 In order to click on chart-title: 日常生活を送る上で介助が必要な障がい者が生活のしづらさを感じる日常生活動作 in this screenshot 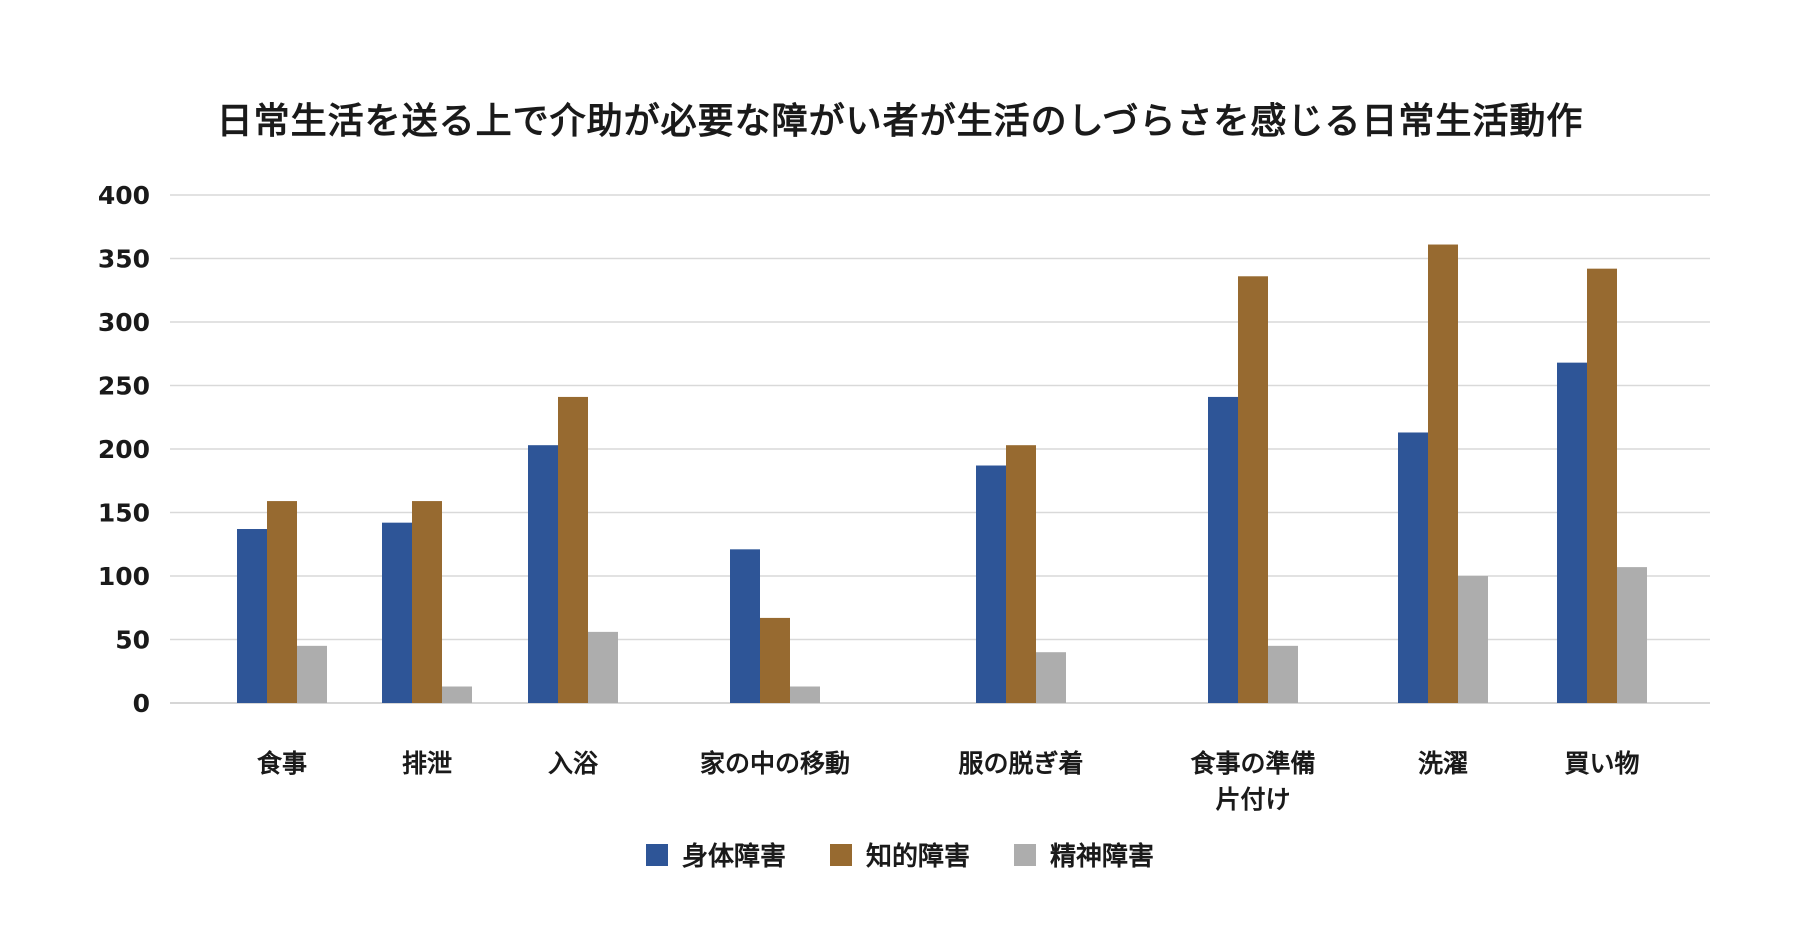, I will do `click(900, 121)`.